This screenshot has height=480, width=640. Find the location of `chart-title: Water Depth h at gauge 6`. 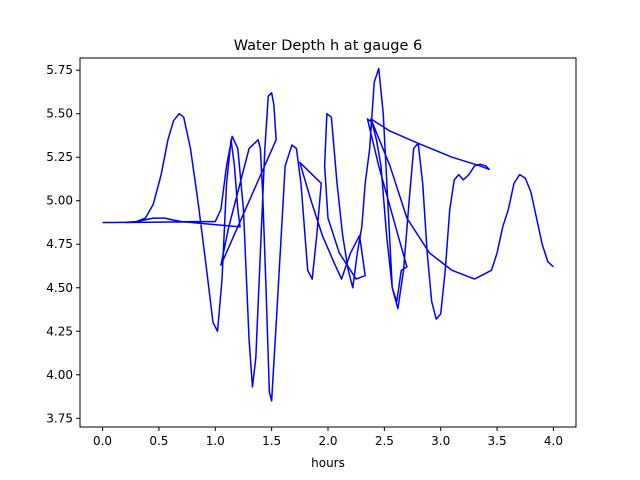

chart-title: Water Depth h at gauge 6 is located at coordinates (328, 46).